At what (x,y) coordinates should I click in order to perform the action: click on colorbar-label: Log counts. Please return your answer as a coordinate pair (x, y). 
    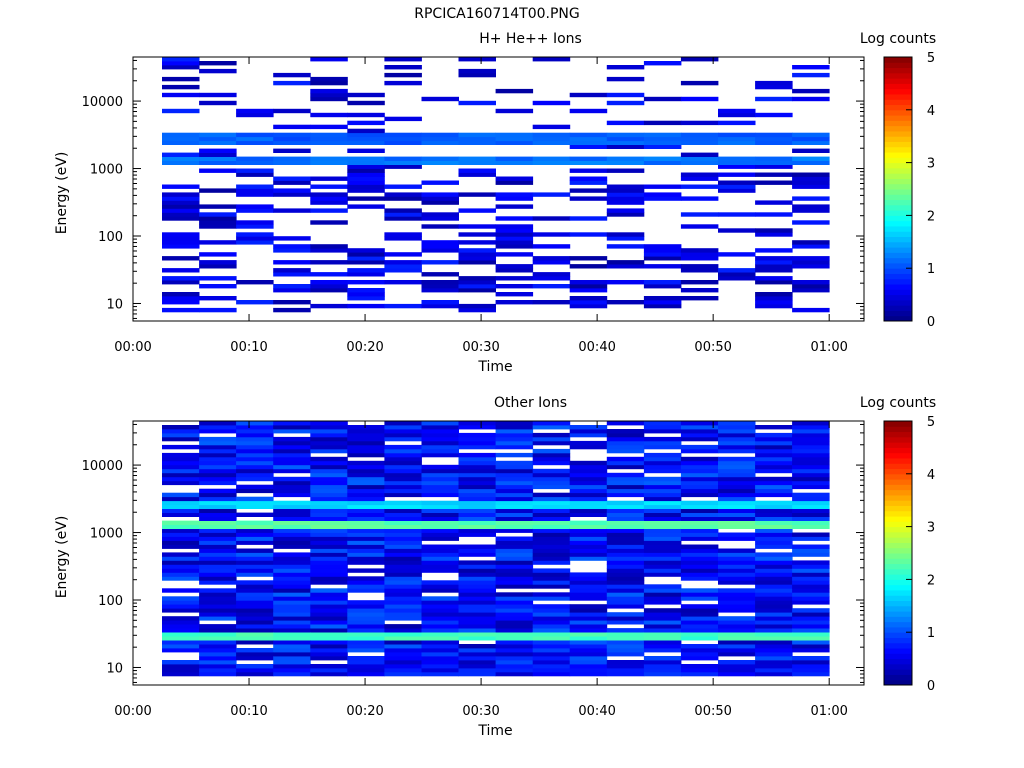
    Looking at the image, I should click on (898, 39).